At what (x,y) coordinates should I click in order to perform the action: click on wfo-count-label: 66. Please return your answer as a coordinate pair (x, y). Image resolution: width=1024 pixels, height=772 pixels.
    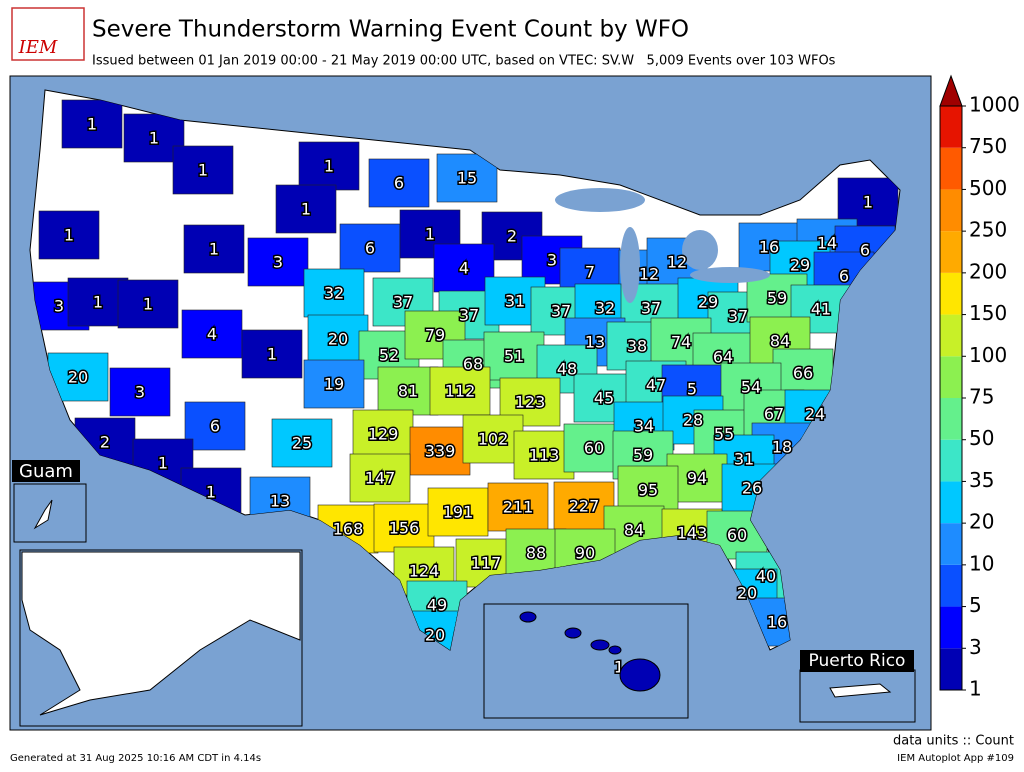
    Looking at the image, I should click on (803, 373).